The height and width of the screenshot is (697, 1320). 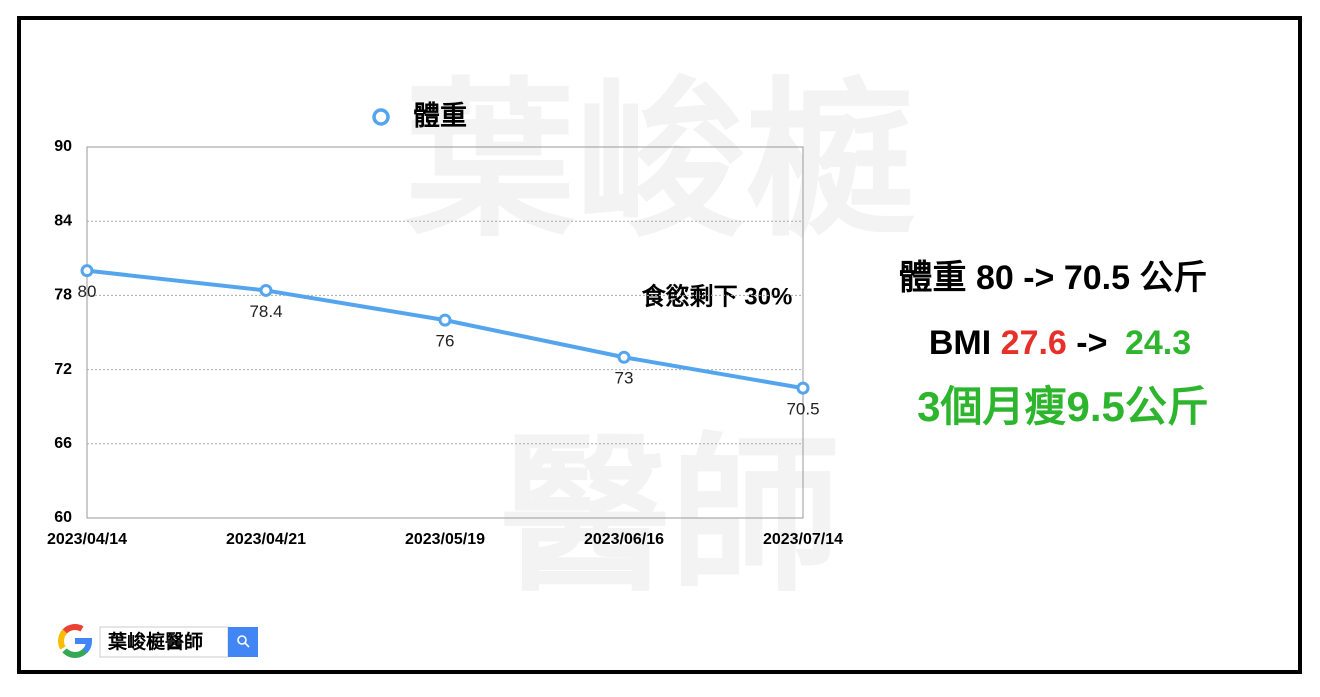 What do you see at coordinates (659, 162) in the screenshot?
I see `watermark: 葉峻榳` at bounding box center [659, 162].